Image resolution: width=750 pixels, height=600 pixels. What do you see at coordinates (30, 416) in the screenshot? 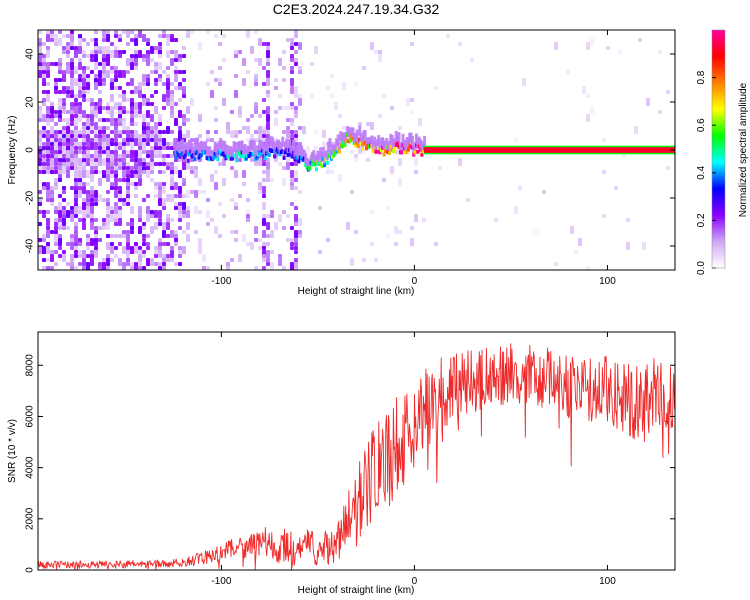
I see `y-tick-label: 6000` at bounding box center [30, 416].